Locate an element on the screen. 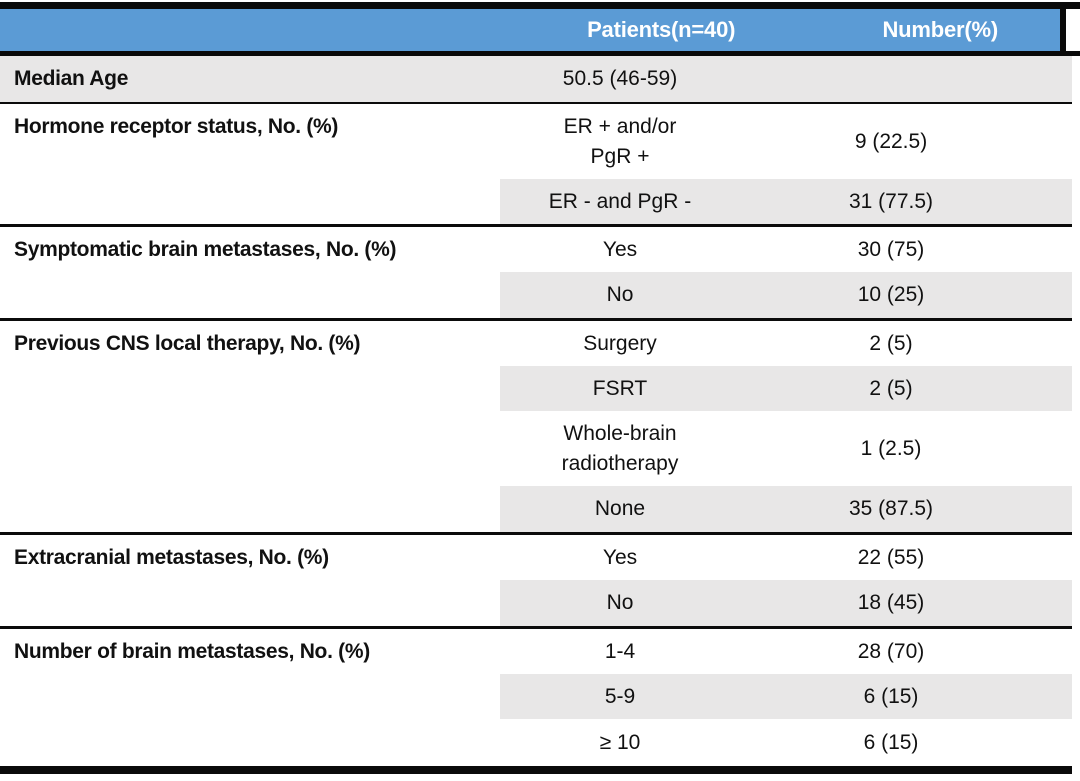  section-rows: 50.5 (46-59) is located at coordinates (786, 79).